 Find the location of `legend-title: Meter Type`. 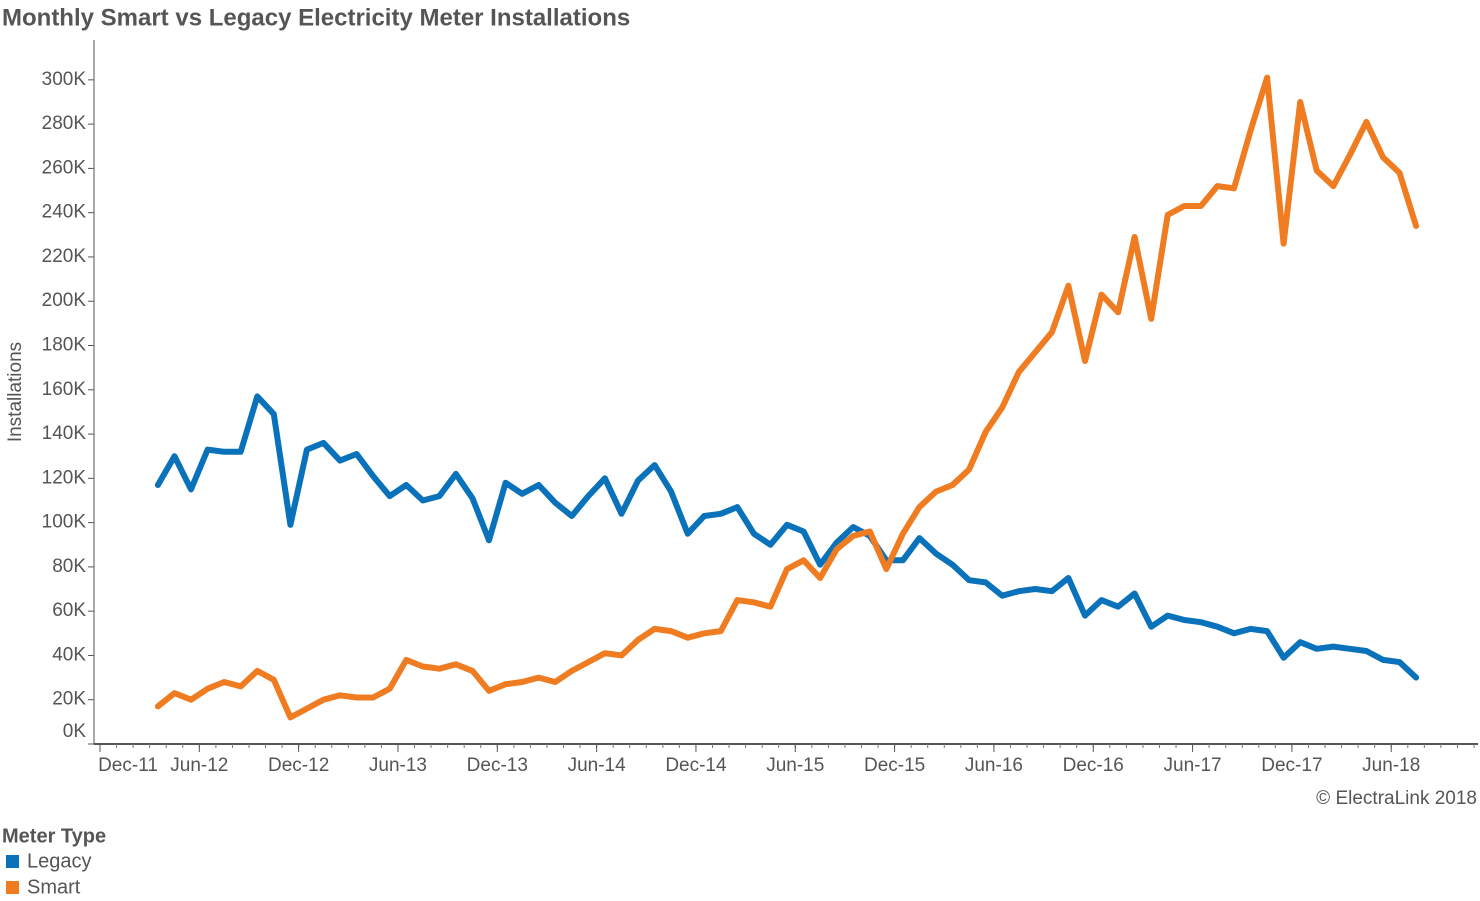

legend-title: Meter Type is located at coordinates (54, 836).